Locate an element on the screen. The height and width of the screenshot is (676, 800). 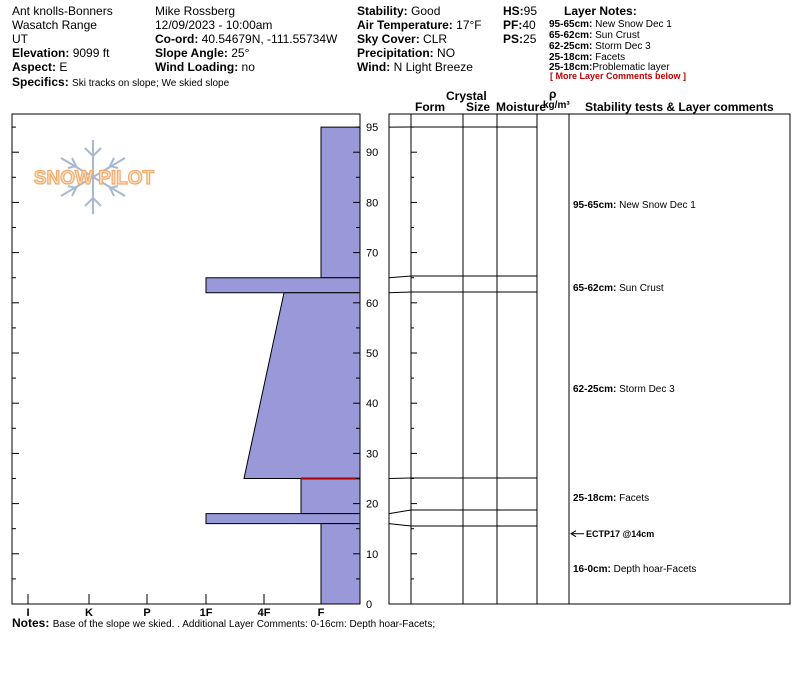
header-size: Size is located at coordinates (478, 107).